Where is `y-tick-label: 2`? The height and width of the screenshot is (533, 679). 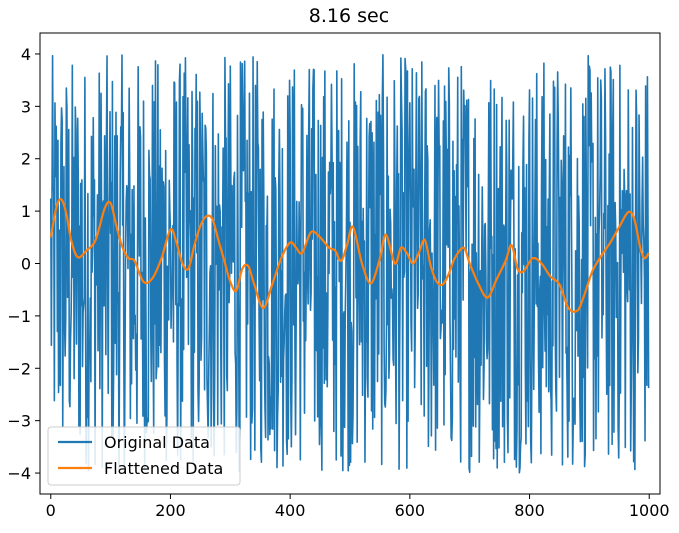 y-tick-label: 2 is located at coordinates (26, 159).